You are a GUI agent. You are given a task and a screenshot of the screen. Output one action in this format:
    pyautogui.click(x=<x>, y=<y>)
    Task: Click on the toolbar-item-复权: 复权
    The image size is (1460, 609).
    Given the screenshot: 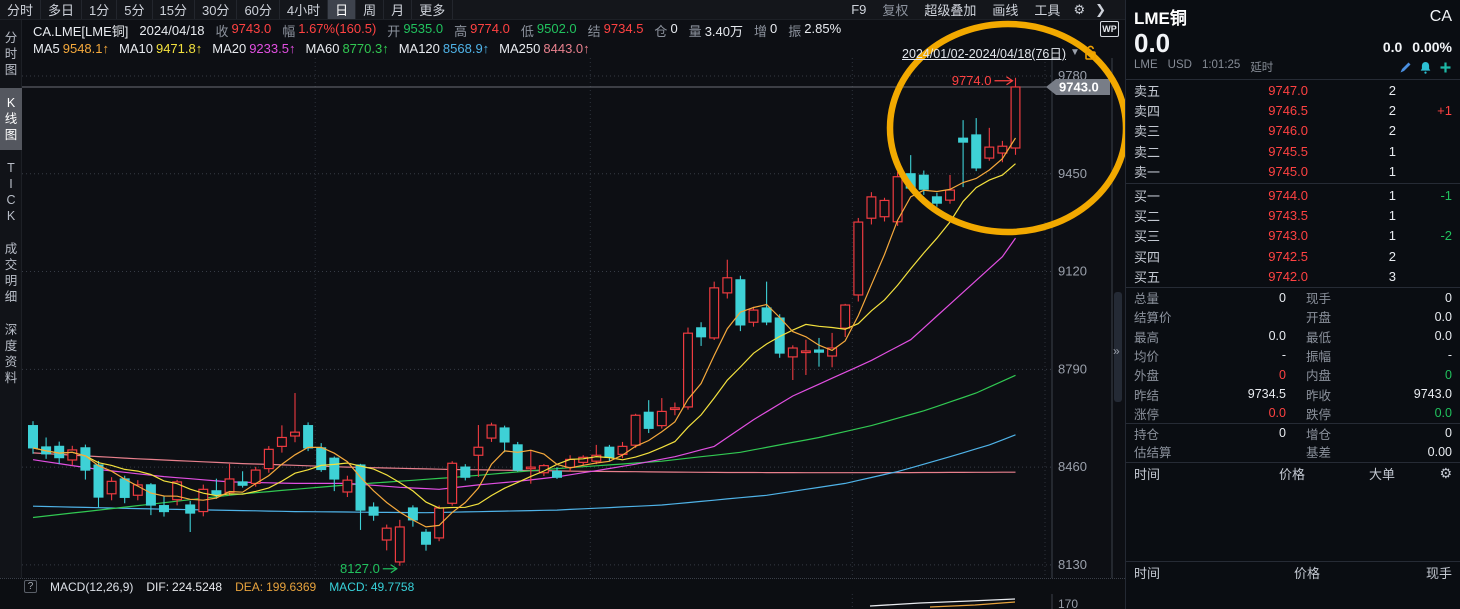 What is the action you would take?
    pyautogui.click(x=895, y=10)
    